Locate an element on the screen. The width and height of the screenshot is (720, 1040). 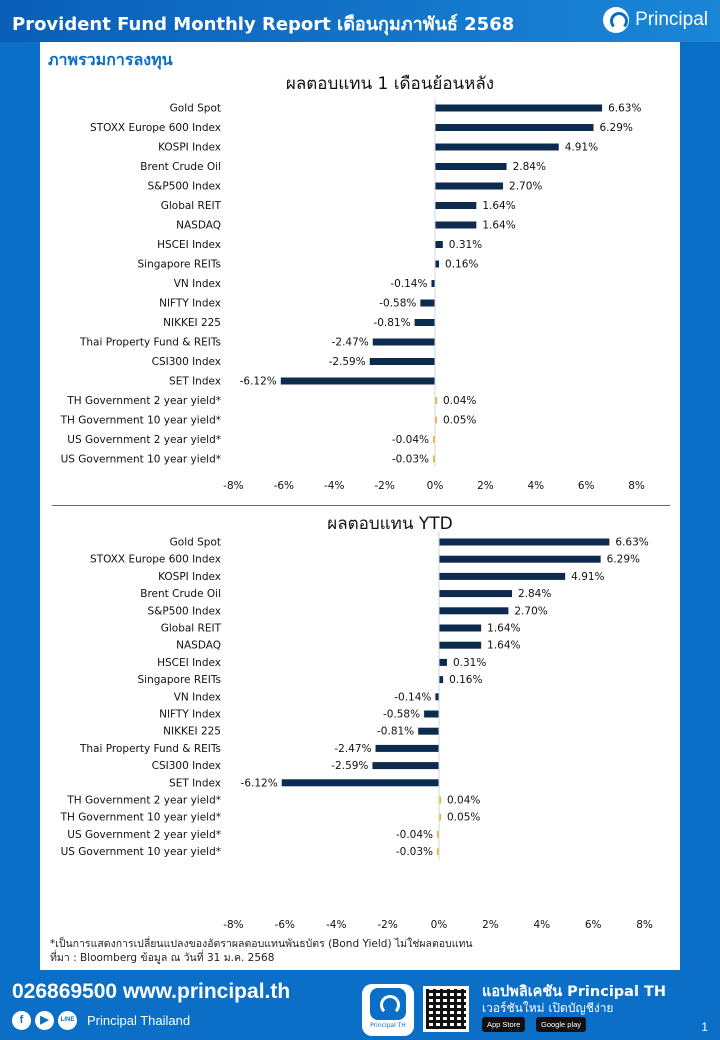
tick-label: 4% is located at coordinates (535, 486).